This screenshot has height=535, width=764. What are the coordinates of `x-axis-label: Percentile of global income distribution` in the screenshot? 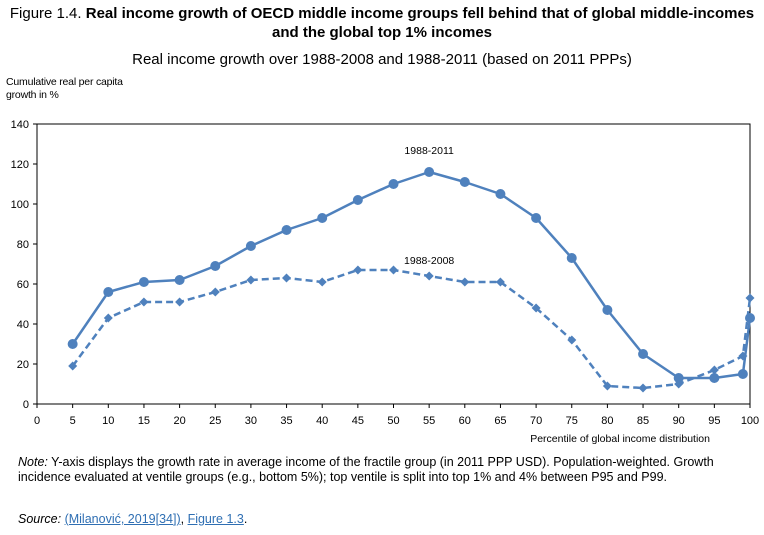 It's located at (620, 439).